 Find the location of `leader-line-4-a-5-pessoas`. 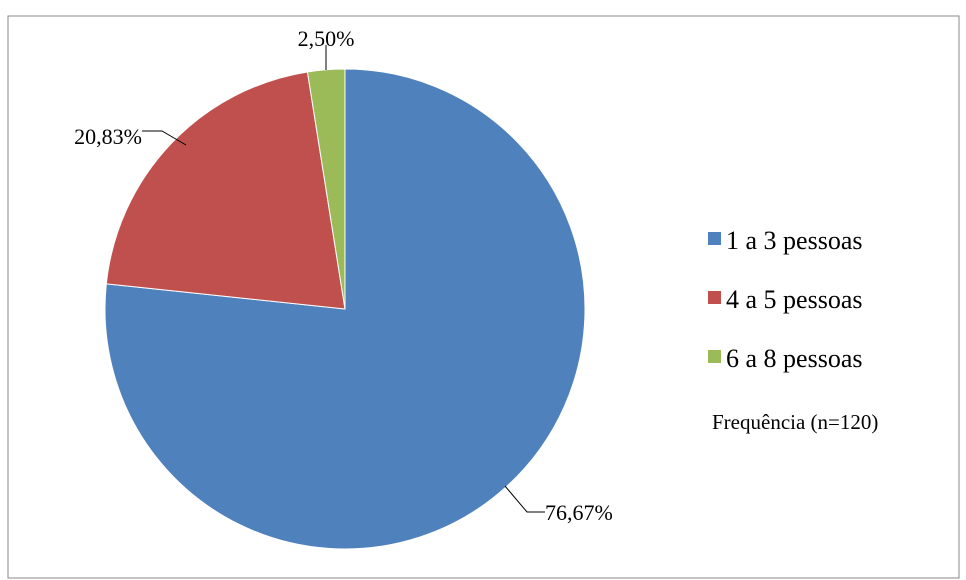

leader-line-4-a-5-pessoas is located at coordinates (164, 138).